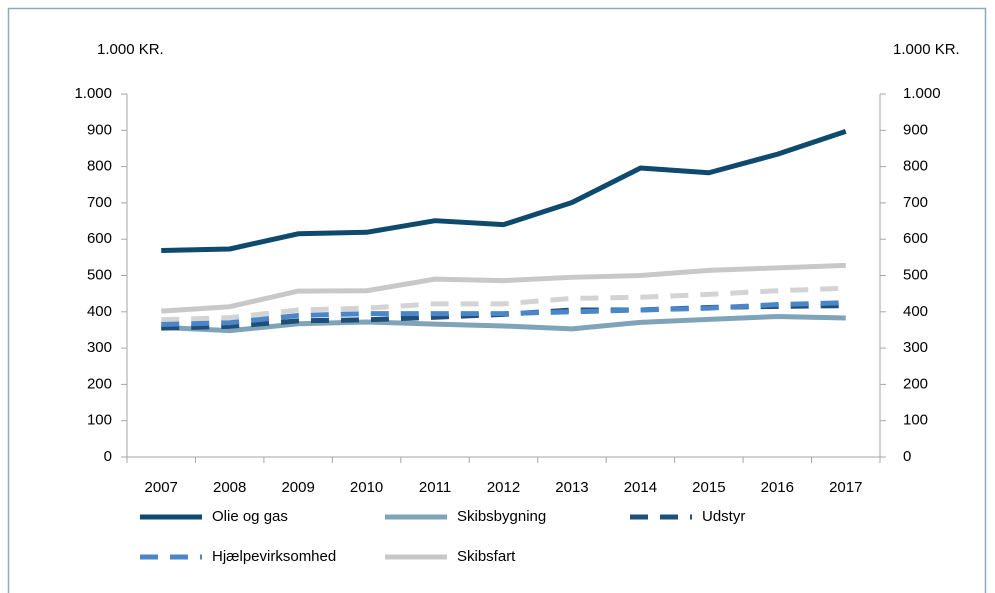 This screenshot has height=593, width=995. What do you see at coordinates (915, 420) in the screenshot?
I see `y2-tick-label: 100` at bounding box center [915, 420].